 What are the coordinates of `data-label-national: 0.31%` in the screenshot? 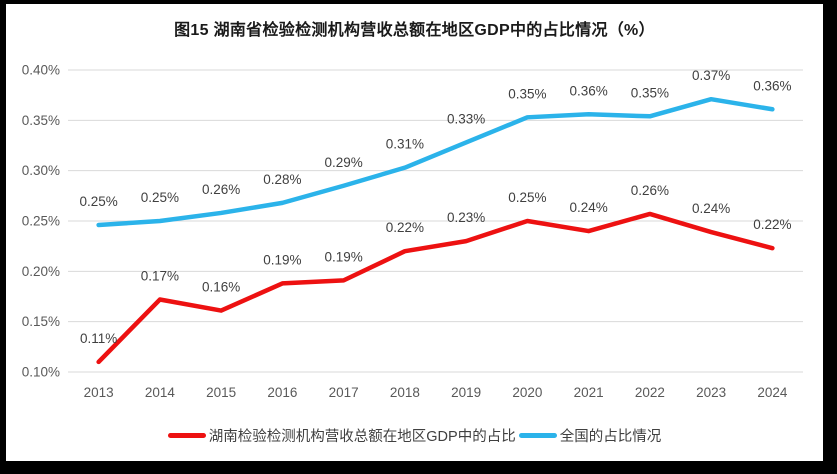 It's located at (405, 144).